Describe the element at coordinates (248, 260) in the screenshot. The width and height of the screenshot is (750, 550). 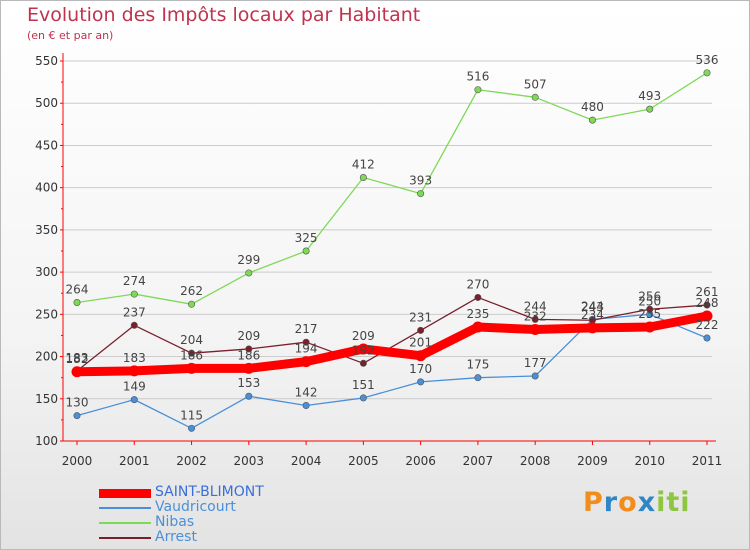
I see `data-label: 299` at that location.